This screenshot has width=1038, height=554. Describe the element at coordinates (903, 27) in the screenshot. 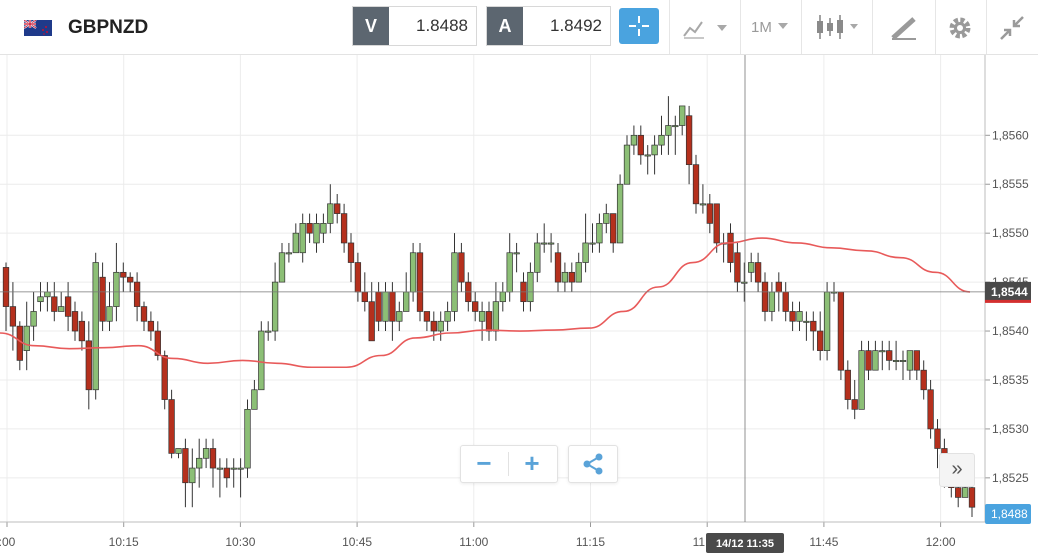

I see `drawing-tools-button` at that location.